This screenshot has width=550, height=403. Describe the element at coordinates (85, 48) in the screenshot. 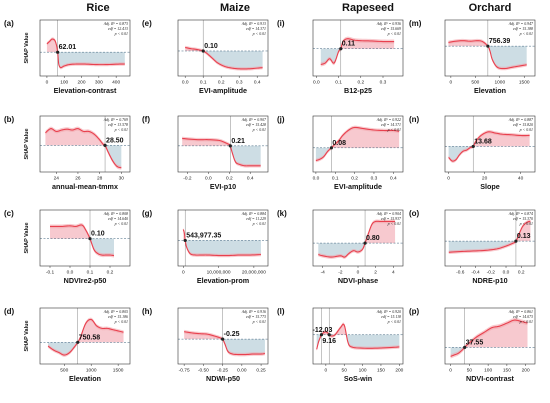

I see `panel-frame-a` at that location.